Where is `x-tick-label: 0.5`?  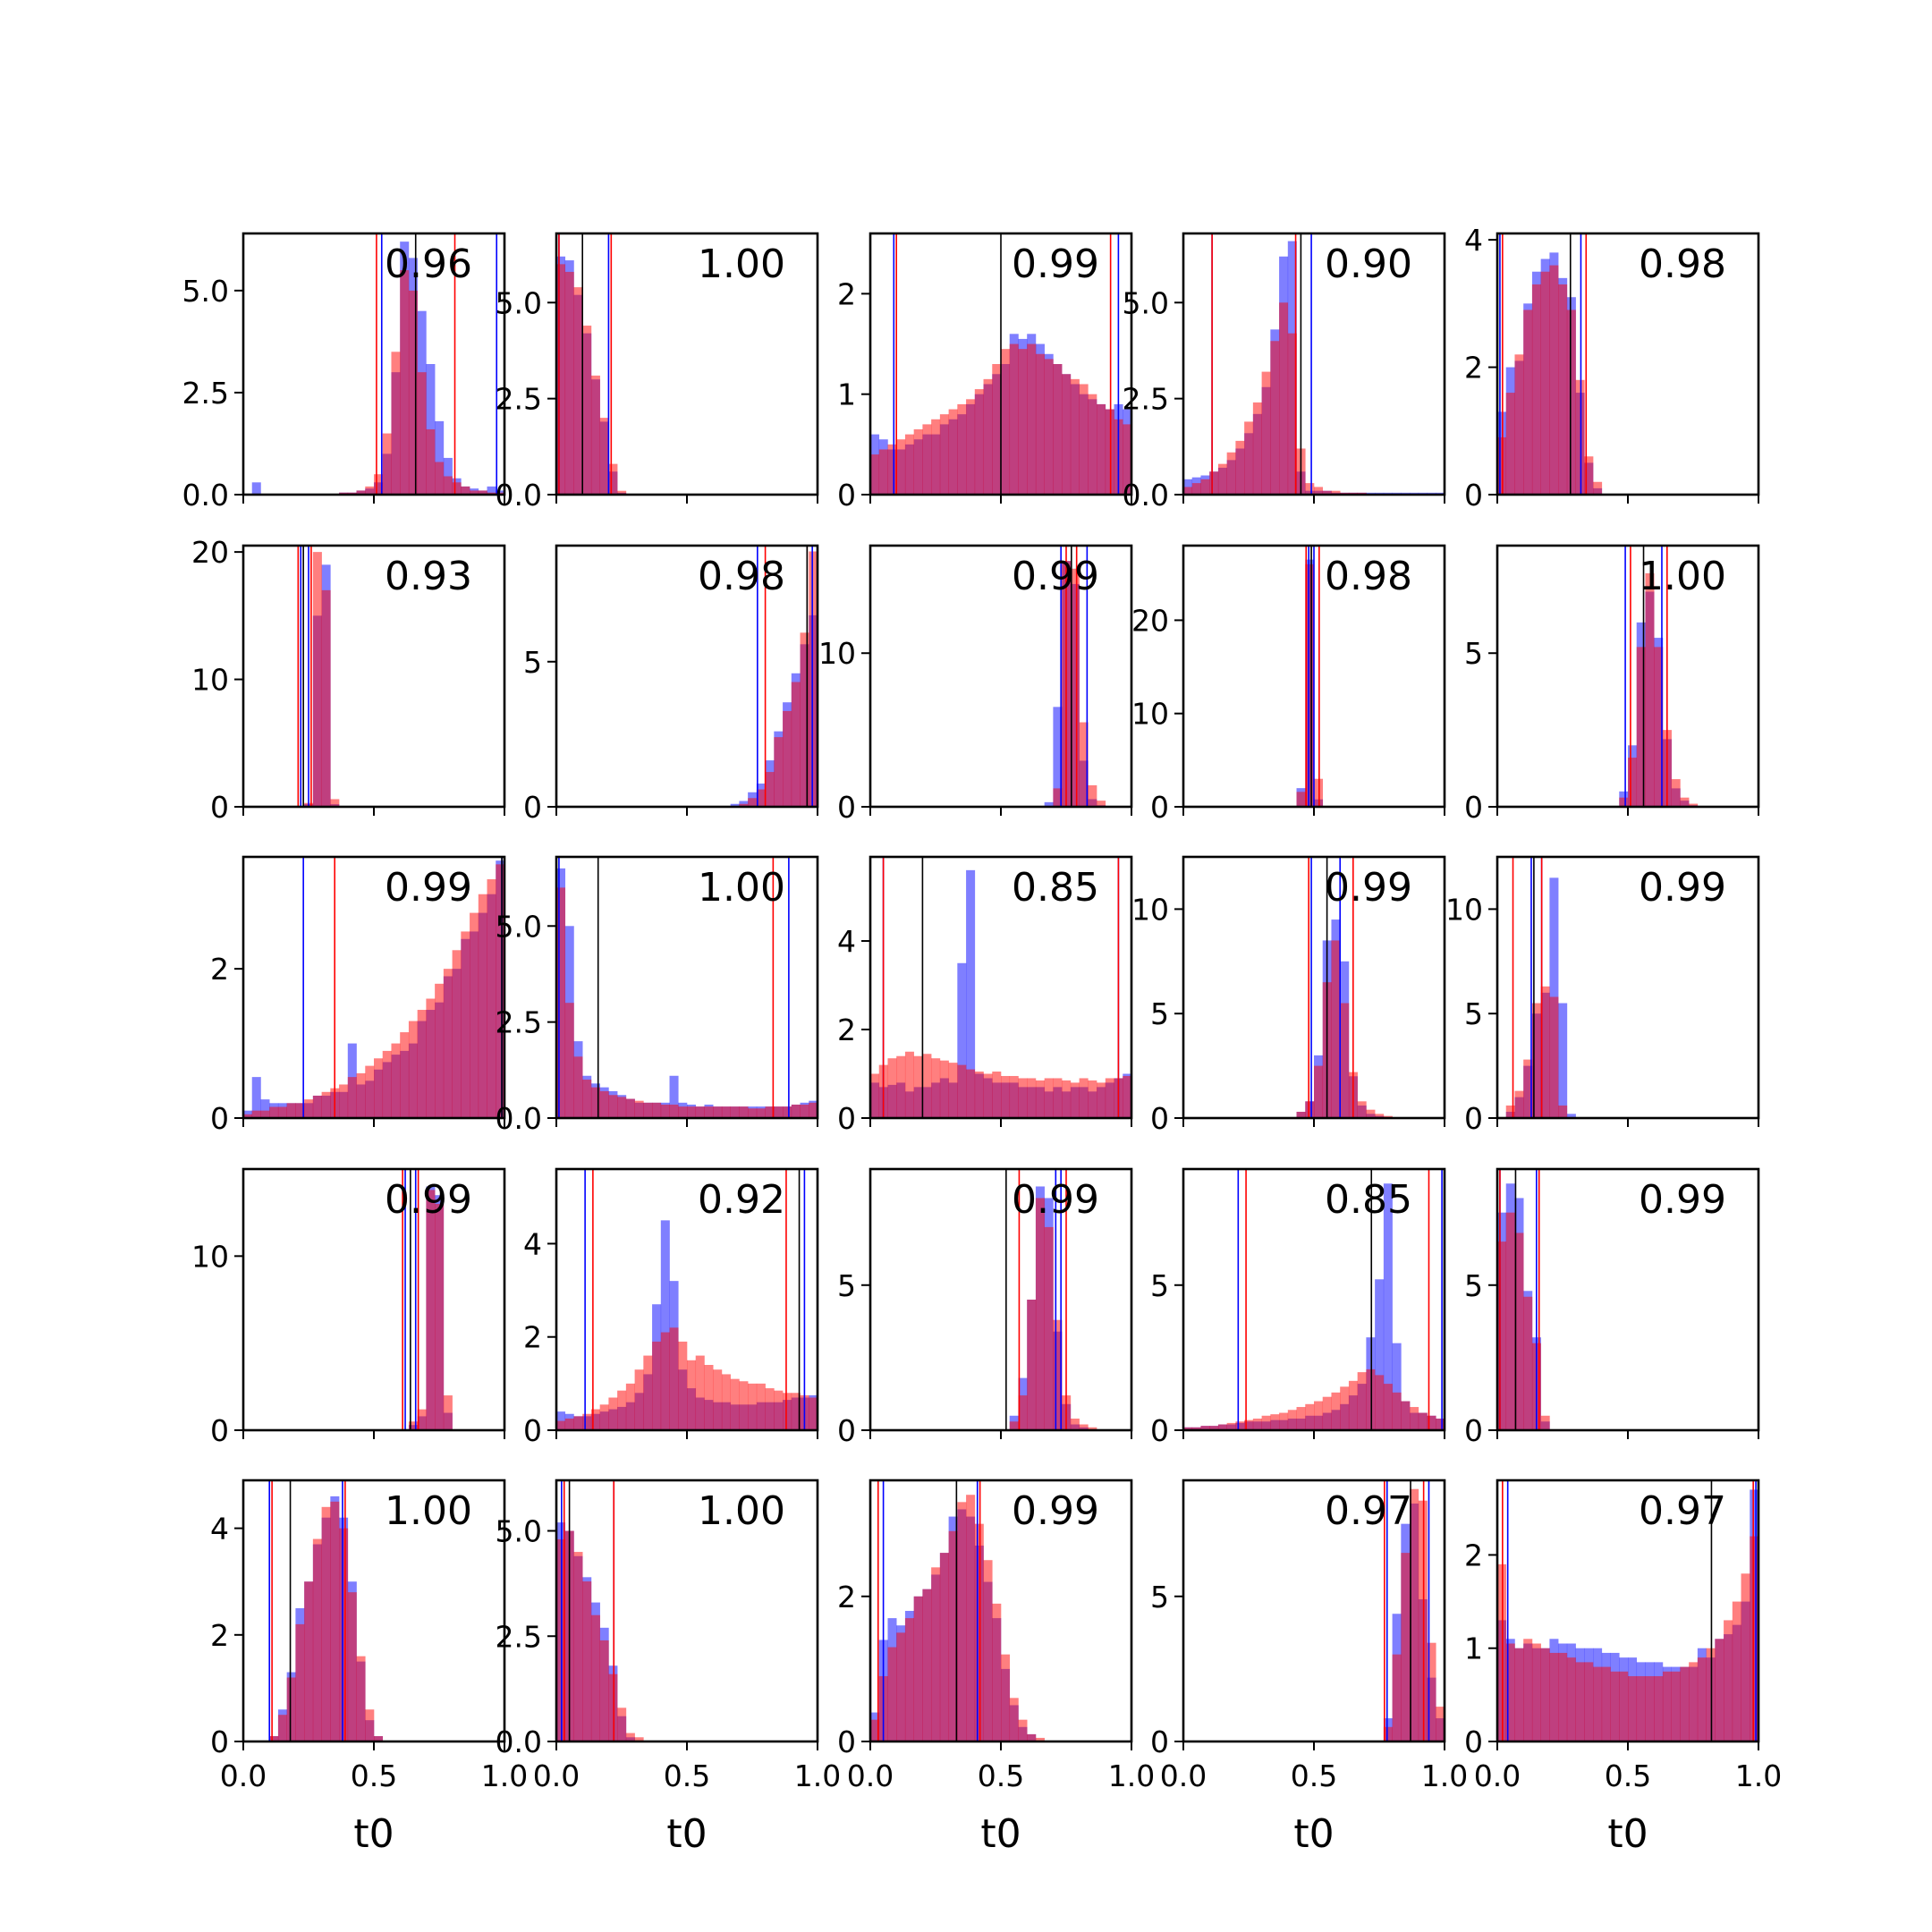
x-tick-label: 0.5 is located at coordinates (1314, 1775).